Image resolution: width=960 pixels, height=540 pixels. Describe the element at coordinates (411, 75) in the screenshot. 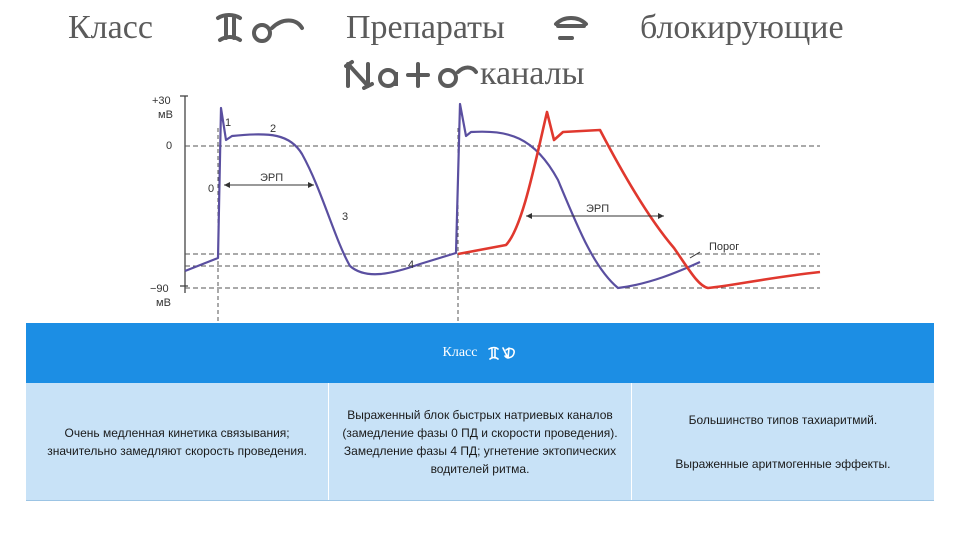

I see `na-plus-symbol-icon` at that location.